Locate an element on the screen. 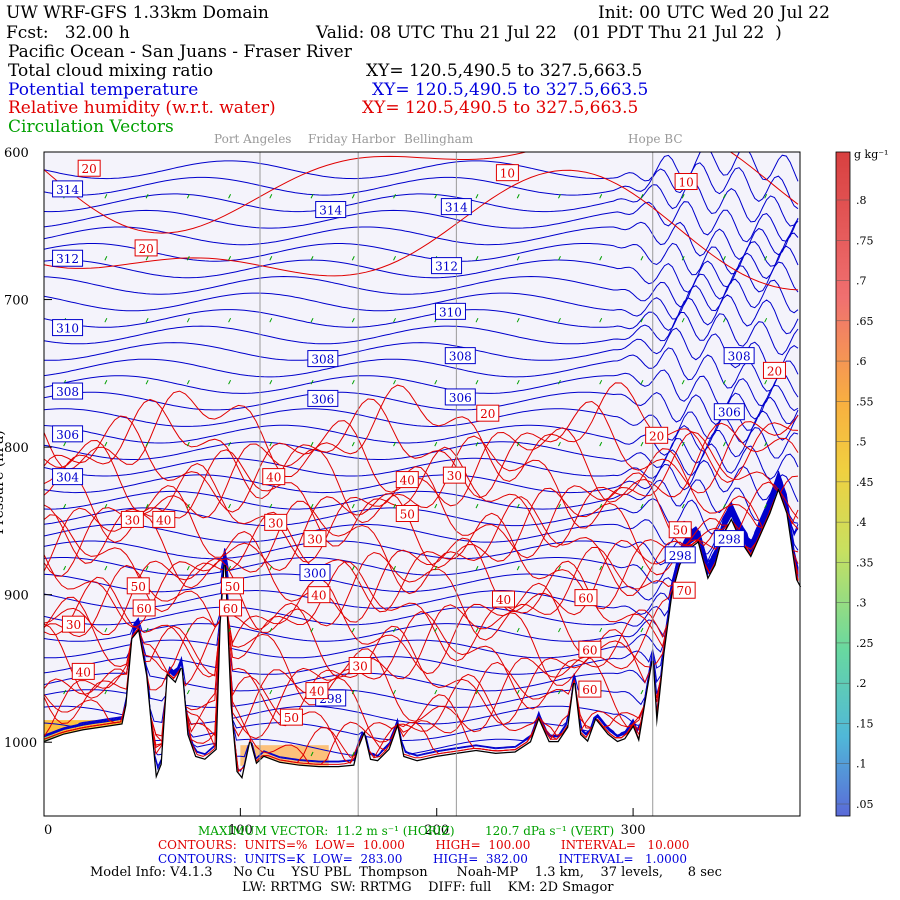 This screenshot has height=900, width=900. colorbar-label: .05 is located at coordinates (865, 804).